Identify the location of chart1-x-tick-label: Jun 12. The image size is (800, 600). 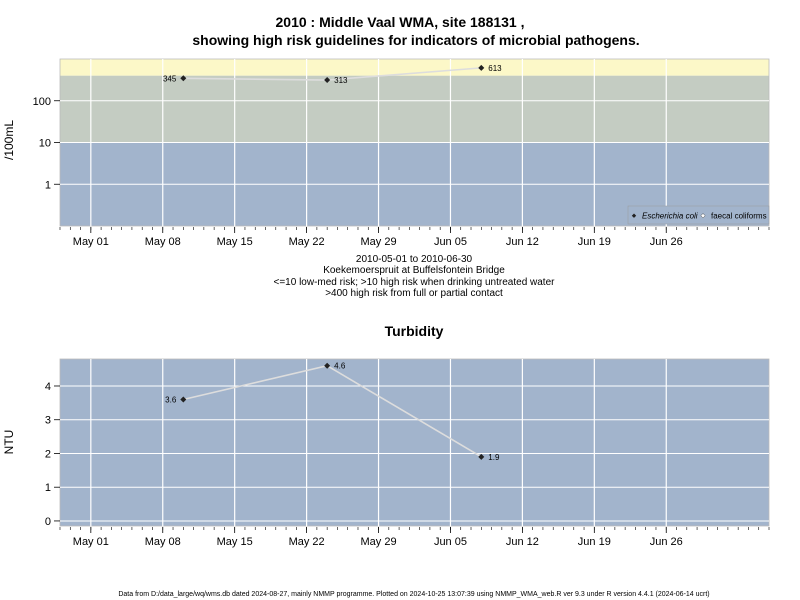
(522, 242).